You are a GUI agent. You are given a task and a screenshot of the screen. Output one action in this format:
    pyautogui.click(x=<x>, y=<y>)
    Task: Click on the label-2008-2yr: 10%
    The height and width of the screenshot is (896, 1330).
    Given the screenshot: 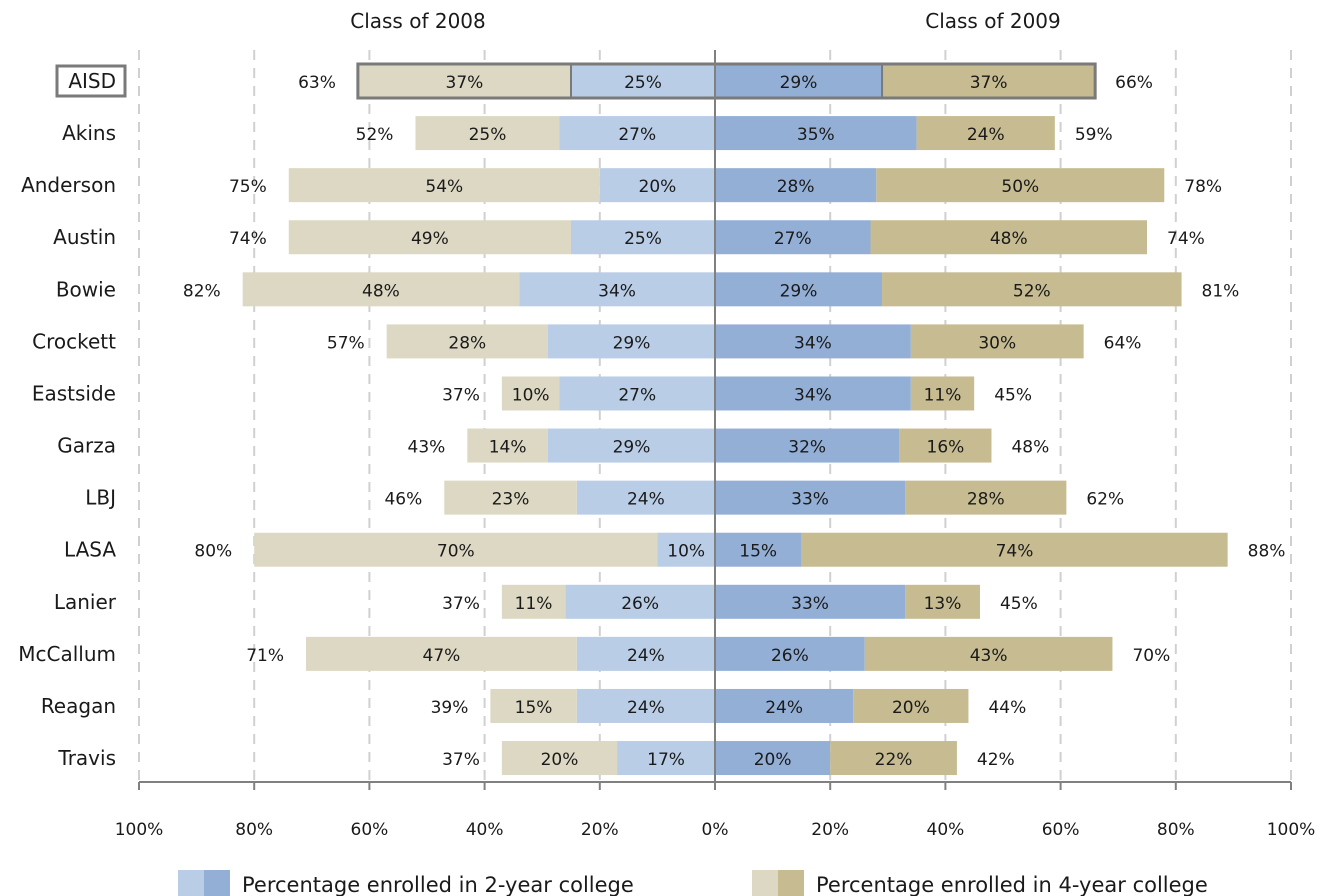 What is the action you would take?
    pyautogui.click(x=686, y=552)
    